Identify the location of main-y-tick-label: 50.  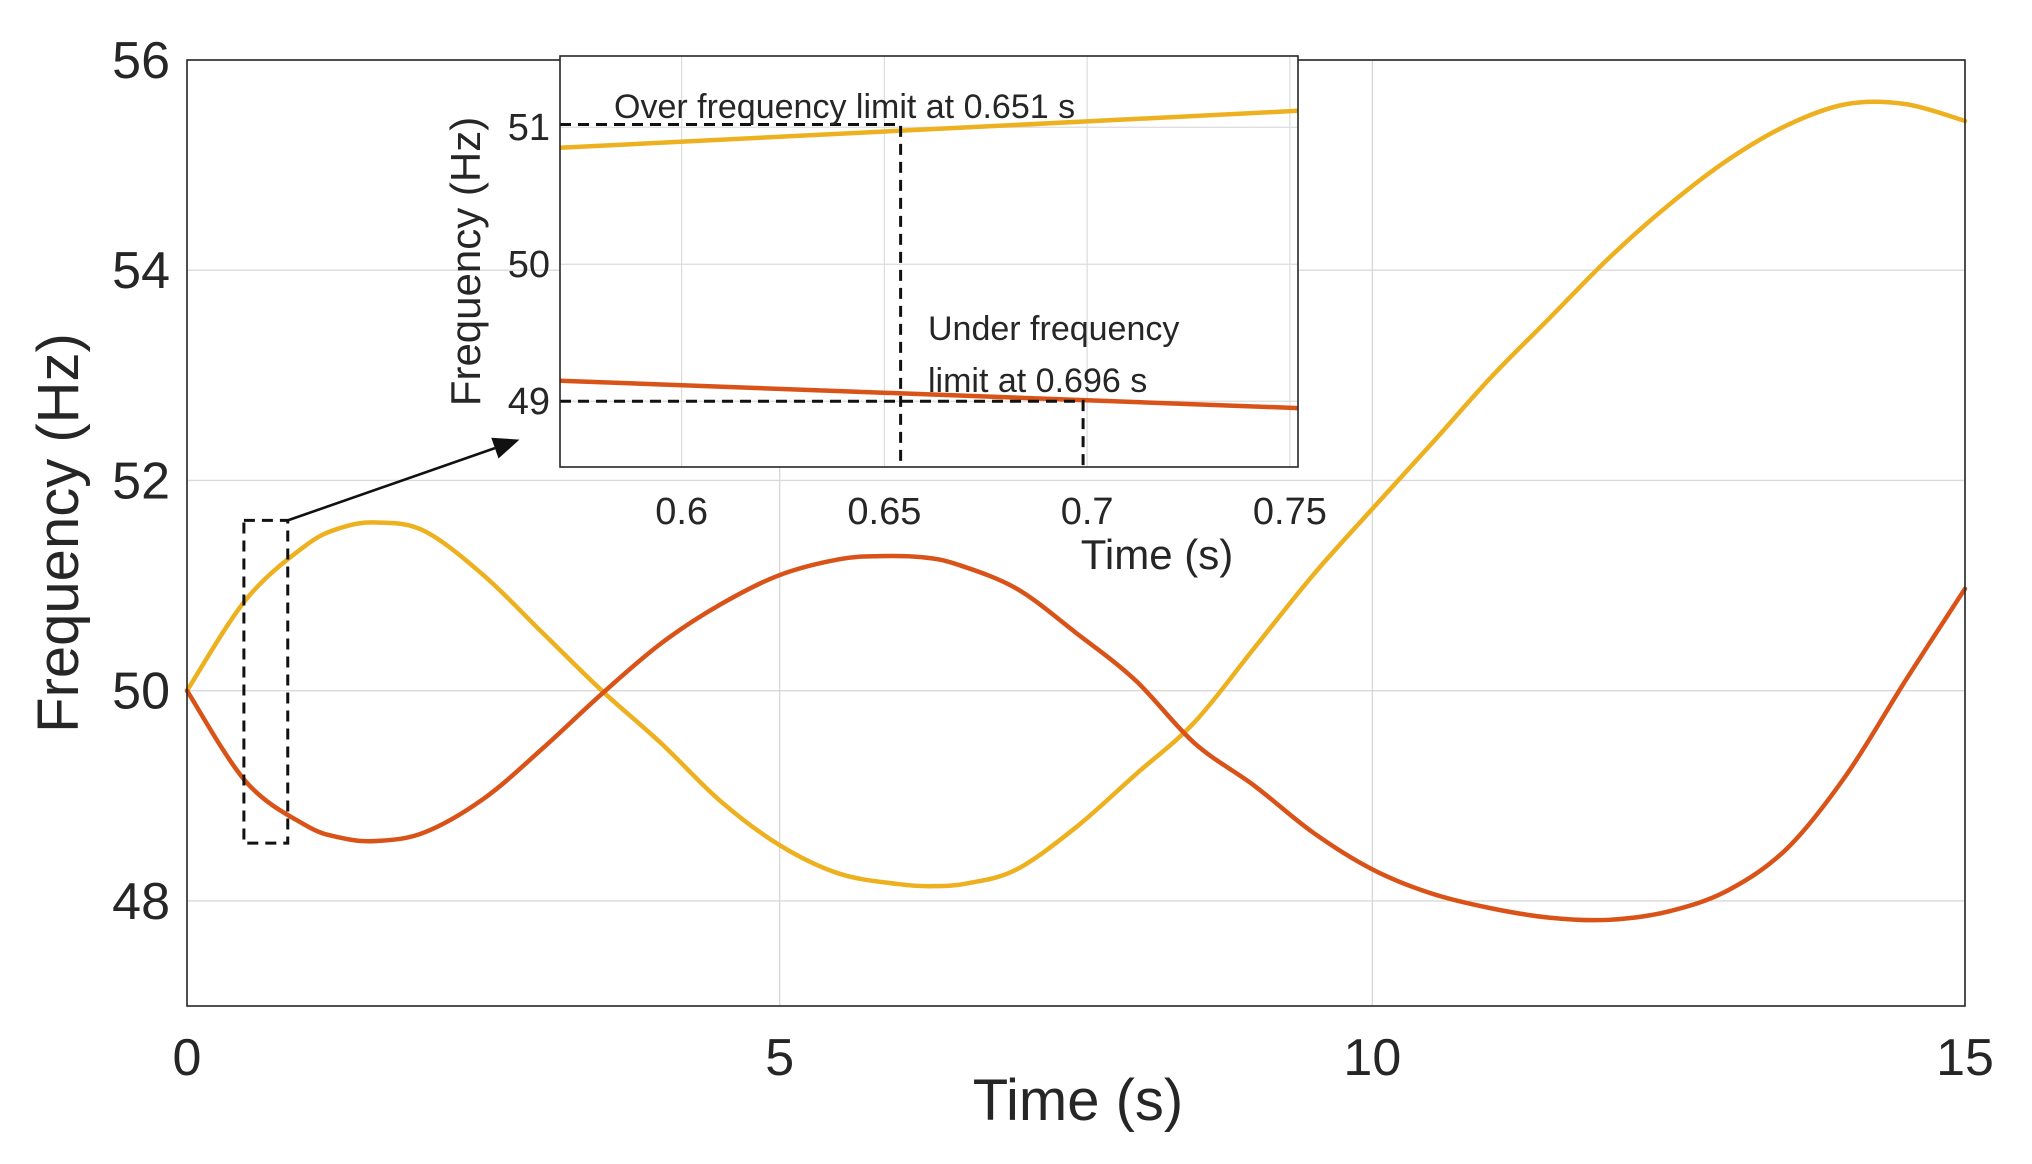
(141, 692).